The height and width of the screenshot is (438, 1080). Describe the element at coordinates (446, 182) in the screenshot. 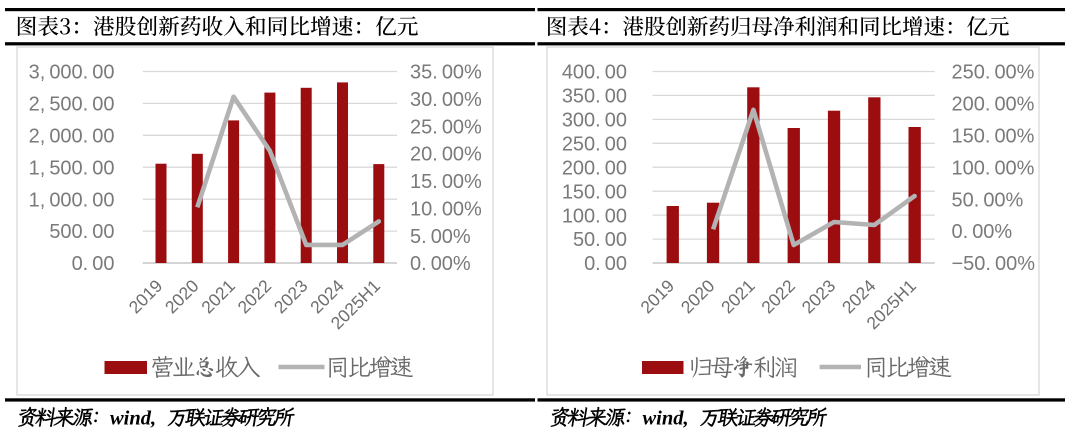

I see `svg-text:15.00%: 15. 00%` at that location.